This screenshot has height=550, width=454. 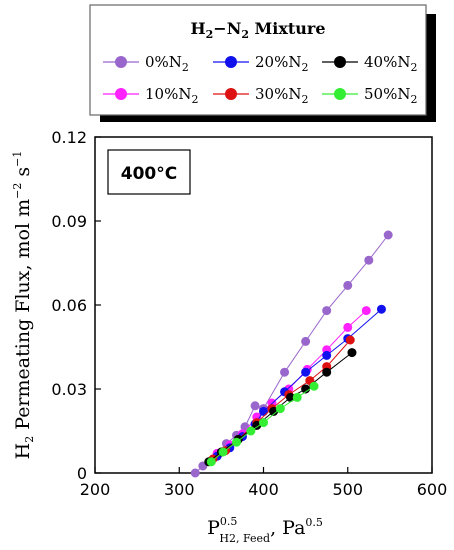 I want to click on temperature-annotation-box, so click(x=149, y=172).